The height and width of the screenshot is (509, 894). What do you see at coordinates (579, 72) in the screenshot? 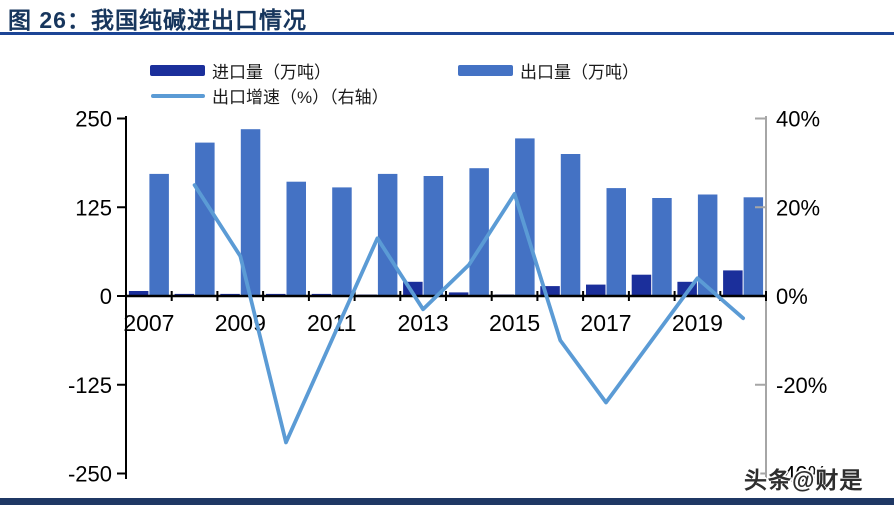
I see `export-legend-label: 出口量（万吨）` at bounding box center [579, 72].